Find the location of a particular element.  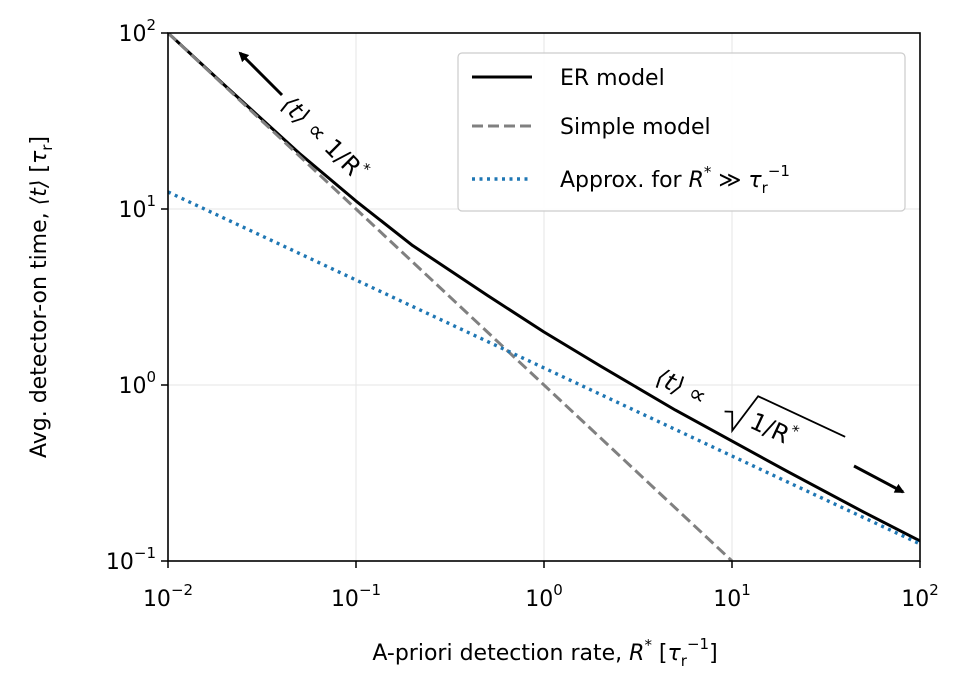

y-label-unit-close: ] is located at coordinates (39, 140).